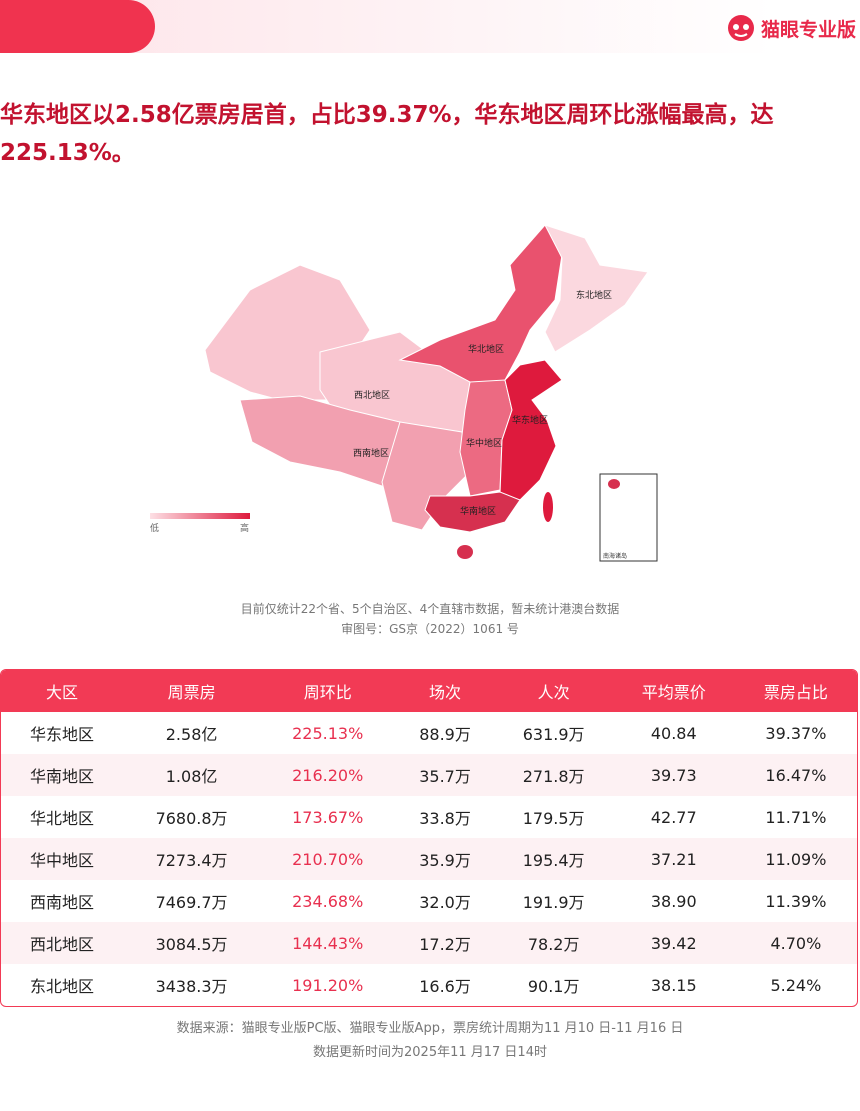 This screenshot has width=860, height=1111. Describe the element at coordinates (62, 943) in the screenshot. I see `table-cell: 西北地区` at that location.